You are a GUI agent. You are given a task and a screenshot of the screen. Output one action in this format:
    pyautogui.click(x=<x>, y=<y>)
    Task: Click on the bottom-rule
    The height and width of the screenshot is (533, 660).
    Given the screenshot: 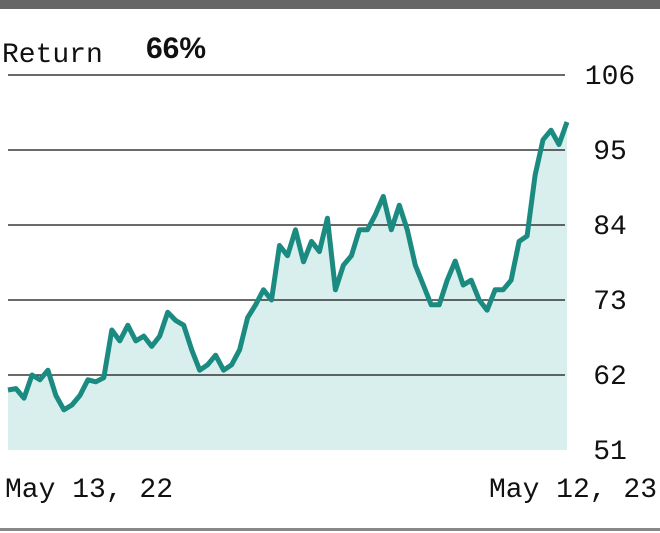 What is the action you would take?
    pyautogui.click(x=330, y=529)
    